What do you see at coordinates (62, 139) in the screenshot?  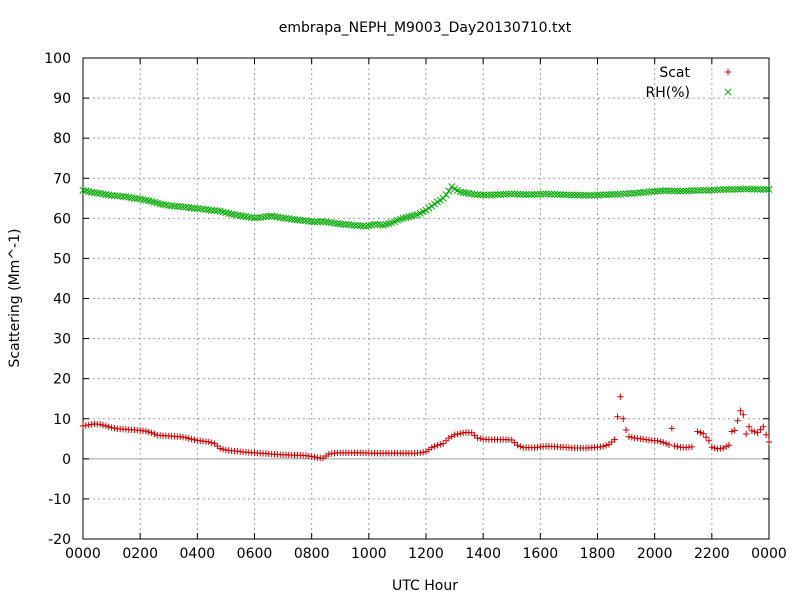 I see `y-tick-label: 80` at bounding box center [62, 139].